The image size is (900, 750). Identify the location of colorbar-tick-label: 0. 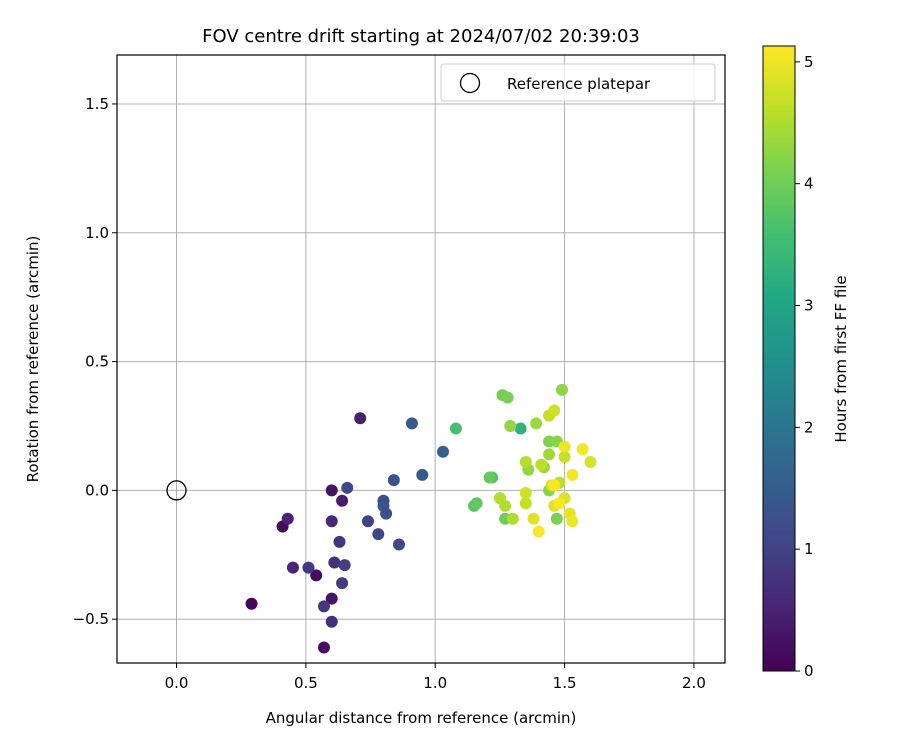
(809, 671).